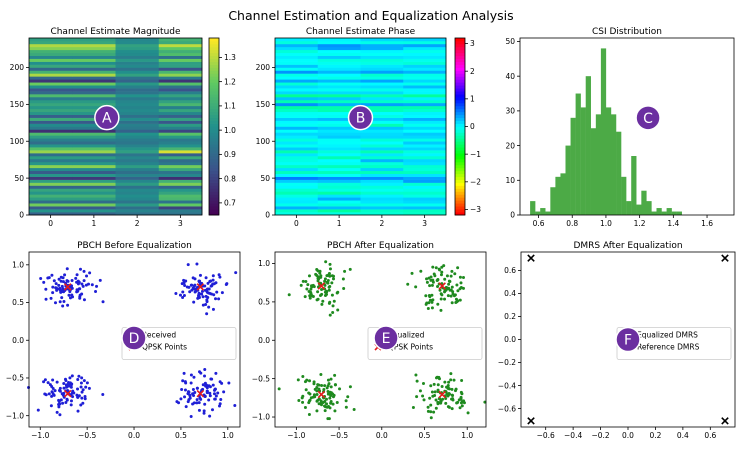 The height and width of the screenshot is (458, 743). I want to click on legend-label: Reference DMRS, so click(668, 347).